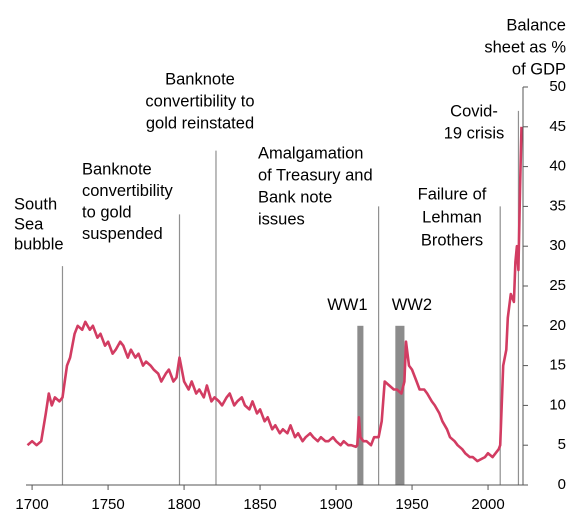 Image resolution: width=579 pixels, height=518 pixels. I want to click on annotation-text: gold reinstated, so click(200, 123).